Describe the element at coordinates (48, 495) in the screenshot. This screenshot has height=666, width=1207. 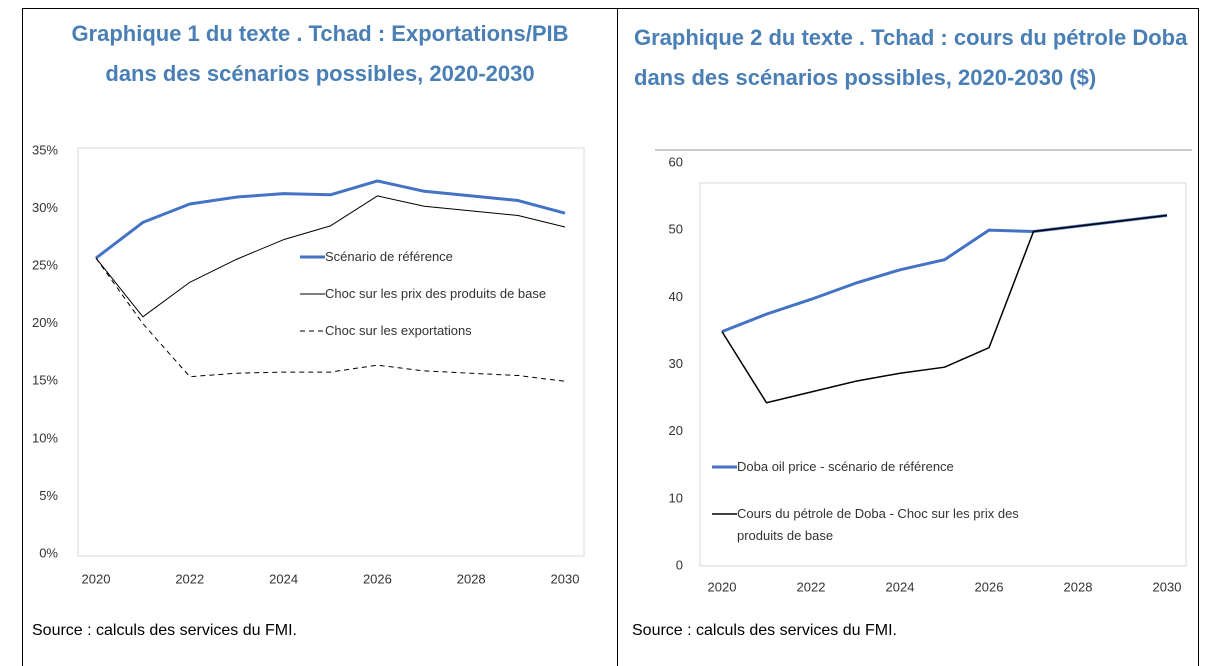
I see `y-tick-label: 5%` at that location.